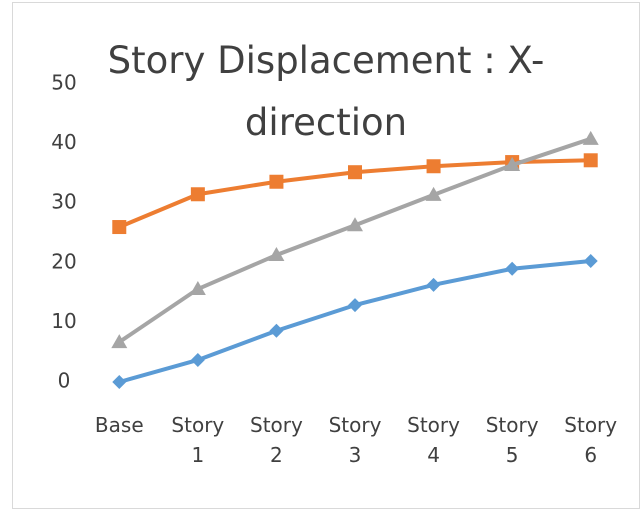 The height and width of the screenshot is (512, 644). What do you see at coordinates (63, 321) in the screenshot?
I see `y-tick-label: 10` at bounding box center [63, 321].